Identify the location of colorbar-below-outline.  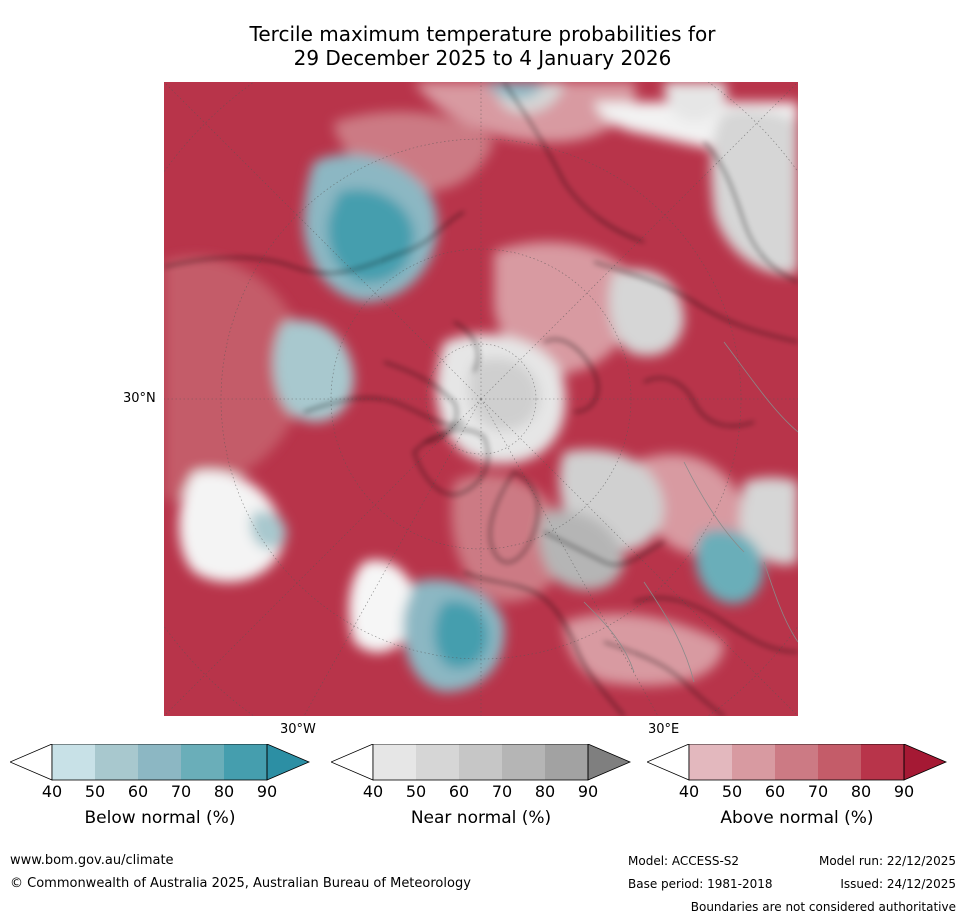
(159, 762).